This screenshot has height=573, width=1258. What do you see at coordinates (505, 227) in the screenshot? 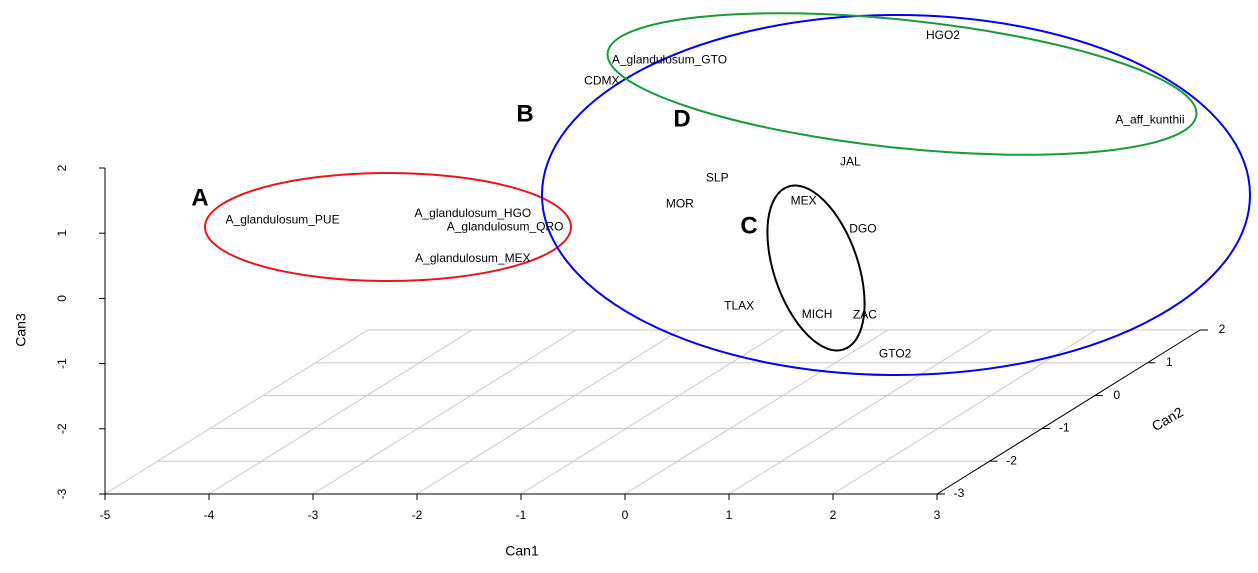
I see `point-label: A_glandulosum_QRO` at bounding box center [505, 227].